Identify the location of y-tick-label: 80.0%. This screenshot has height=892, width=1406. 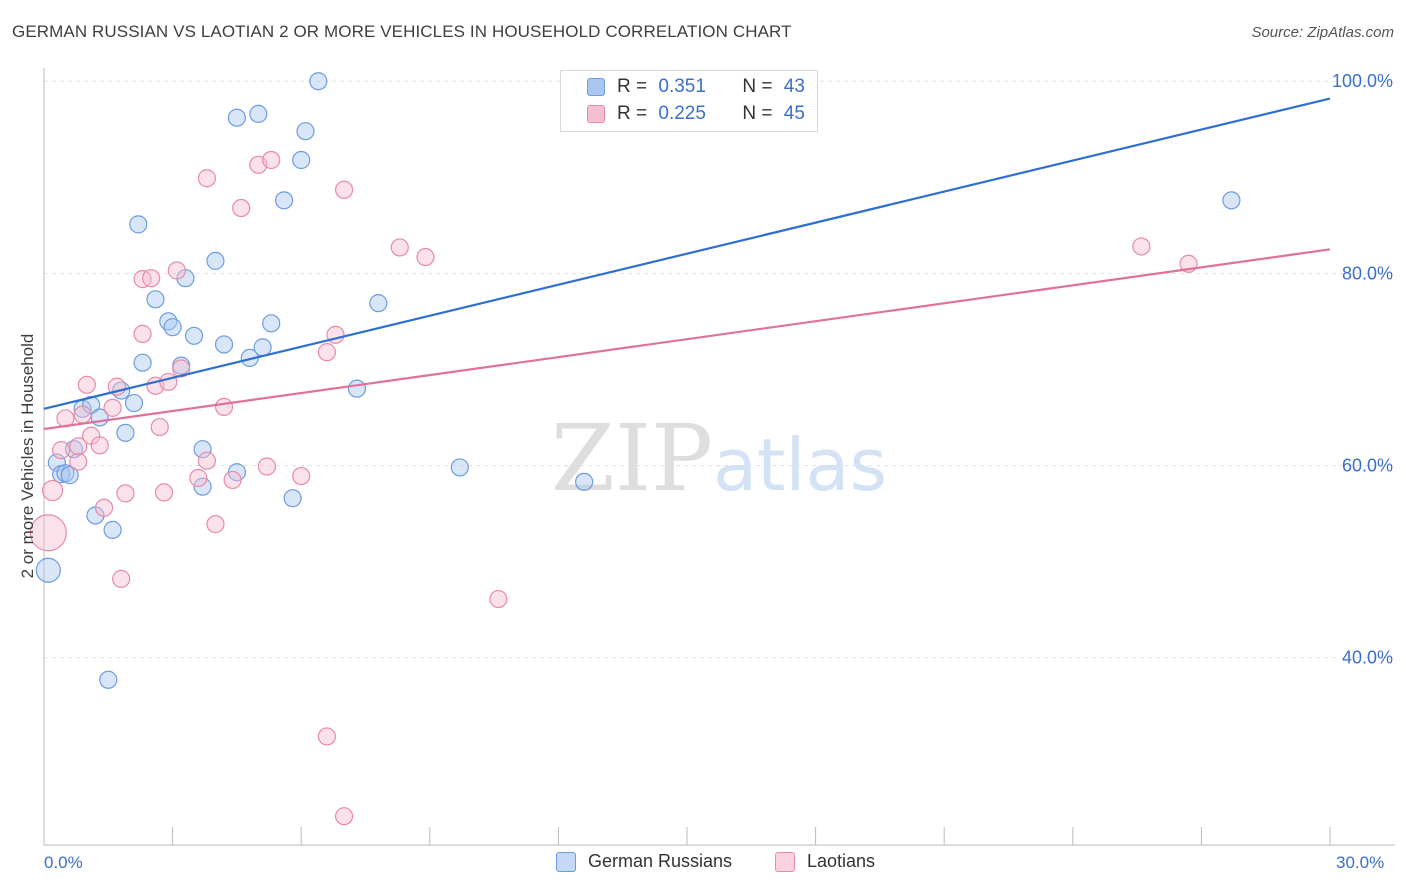
(1367, 273).